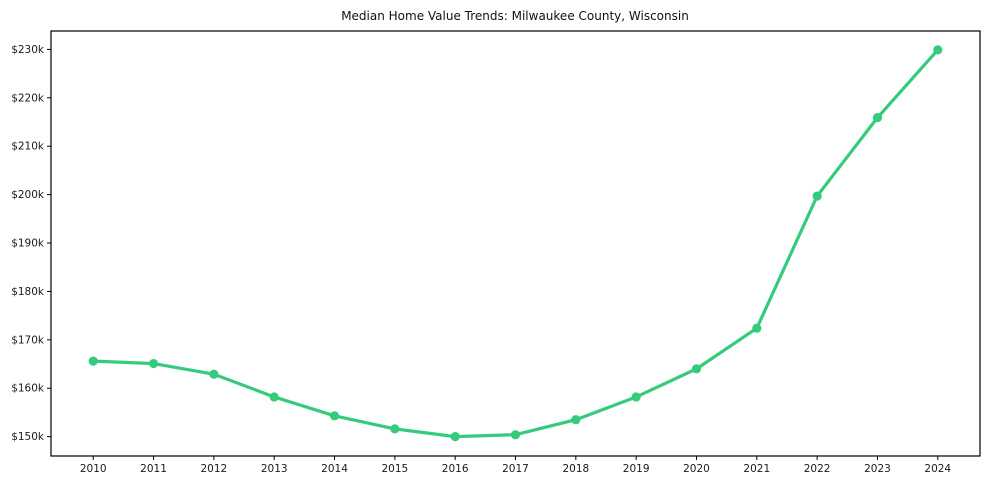 The width and height of the screenshot is (989, 490). I want to click on x-tick-label: 2013, so click(274, 469).